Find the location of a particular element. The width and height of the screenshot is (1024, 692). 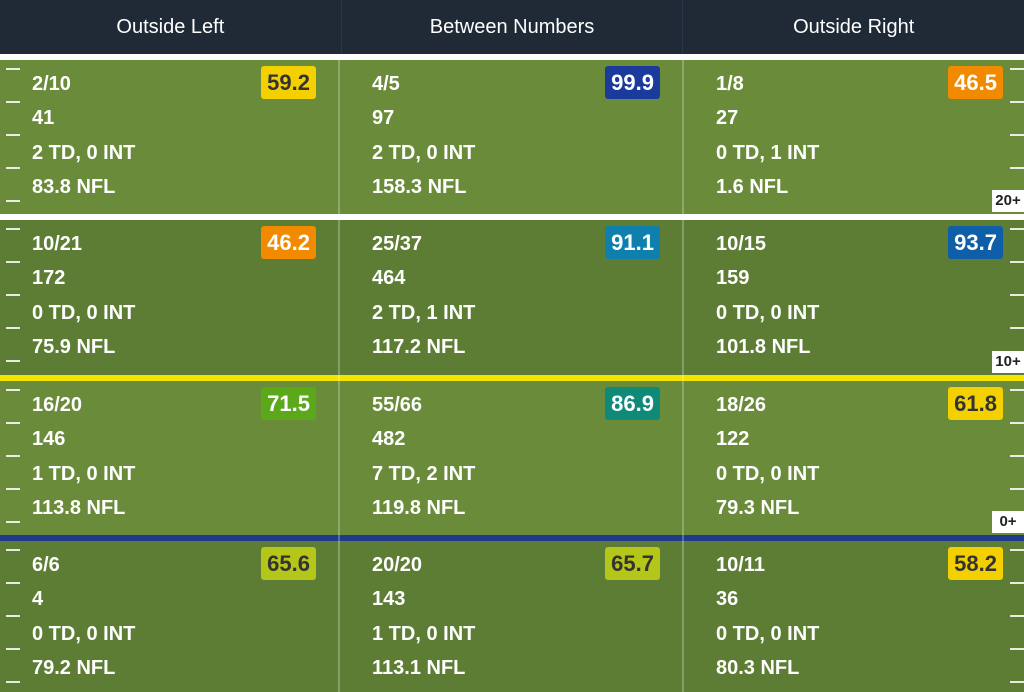

zone-cell: 10/15 159 0 TD, 0 INT 101.8 NFL 93.7 is located at coordinates (854, 297).